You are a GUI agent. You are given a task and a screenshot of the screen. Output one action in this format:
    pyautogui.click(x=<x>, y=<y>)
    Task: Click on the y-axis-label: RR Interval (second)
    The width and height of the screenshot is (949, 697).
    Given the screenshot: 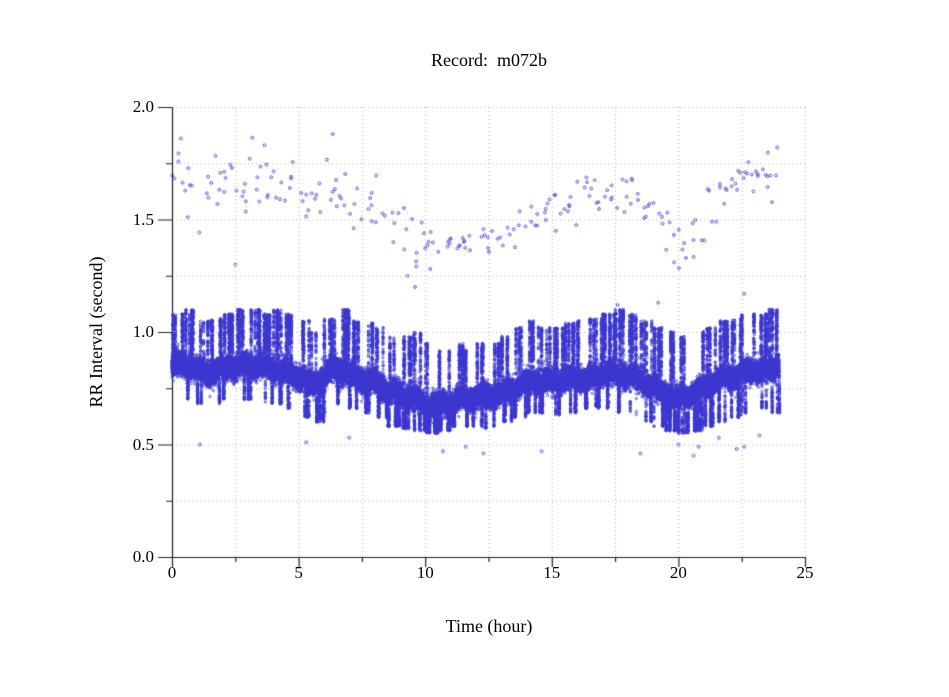 What is the action you would take?
    pyautogui.click(x=96, y=332)
    